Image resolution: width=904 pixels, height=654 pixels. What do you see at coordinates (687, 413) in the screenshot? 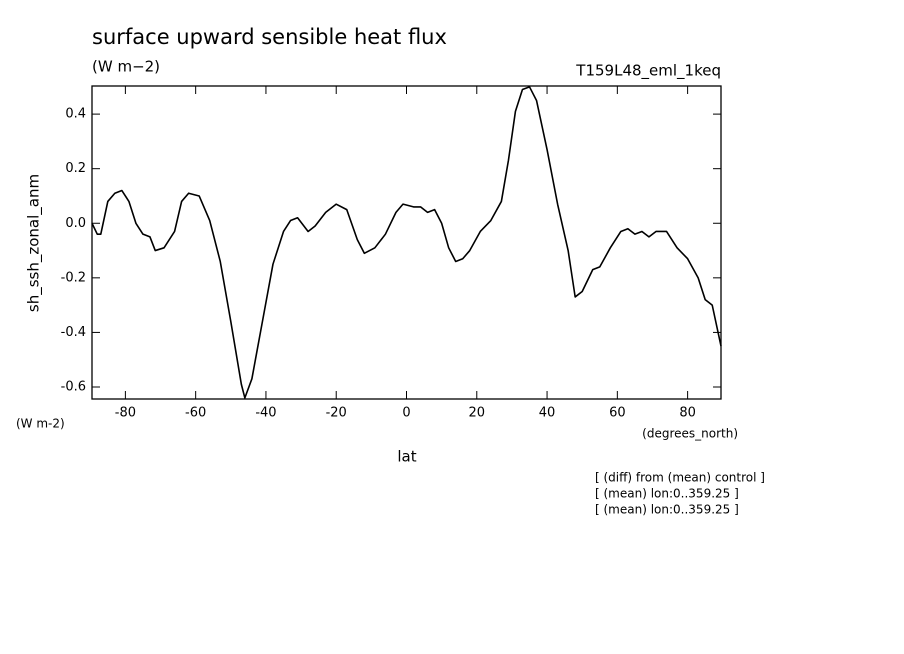
I see `x-tick-label: 80` at bounding box center [687, 413].